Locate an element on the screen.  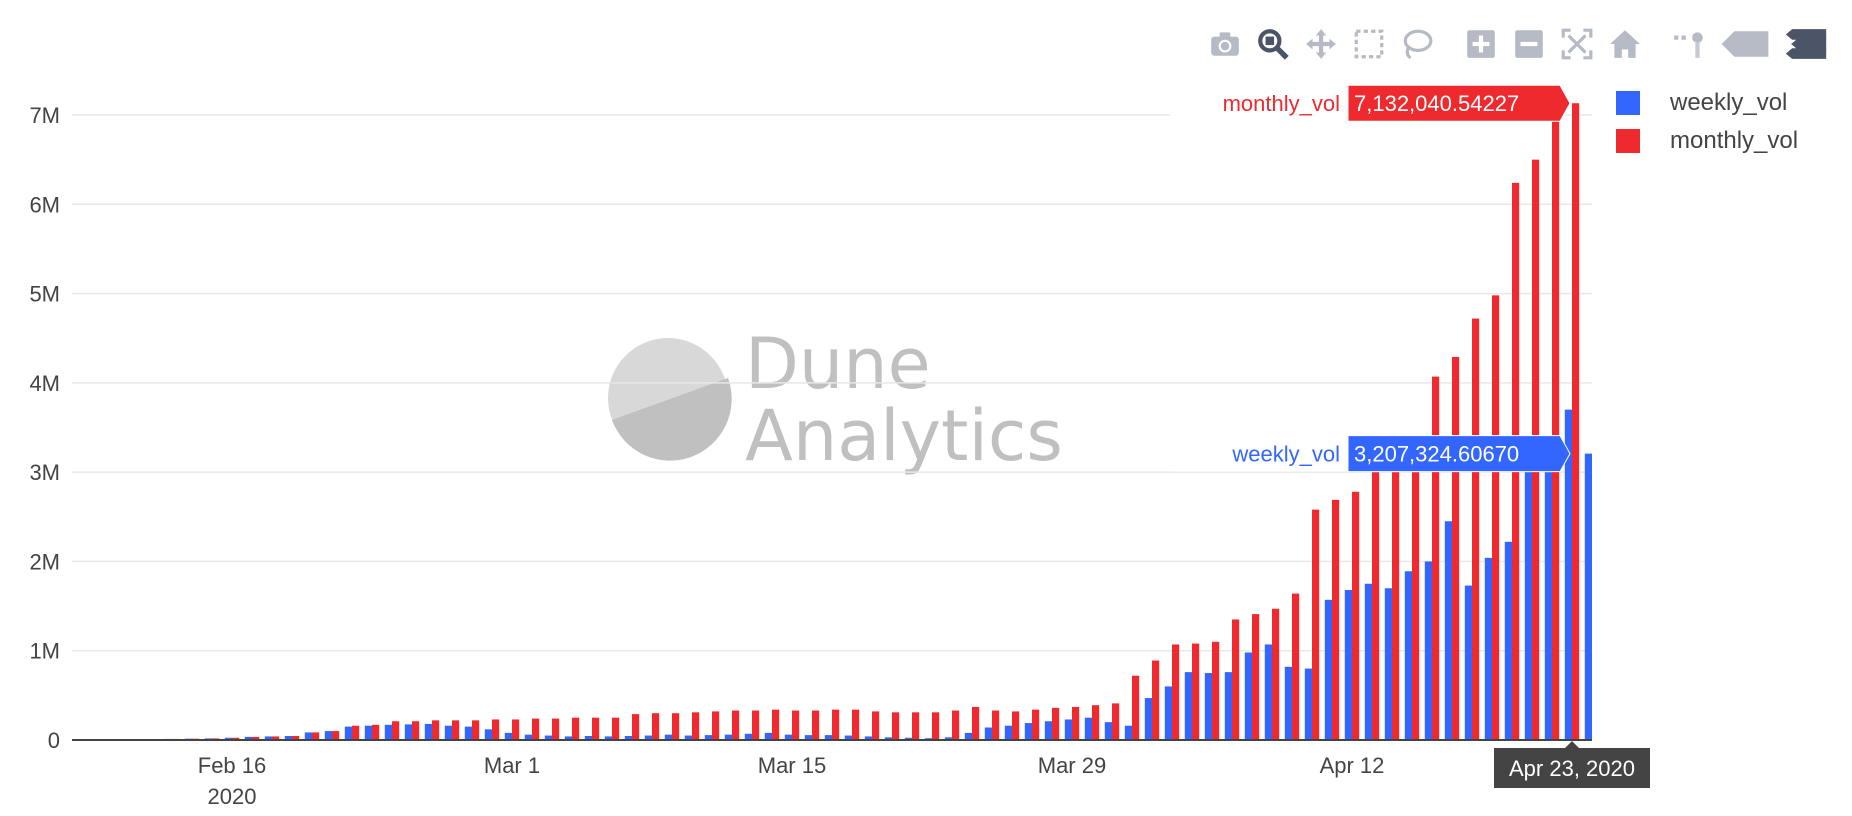
legend-item-weekly-vol: weekly_vol is located at coordinates (1707, 103).